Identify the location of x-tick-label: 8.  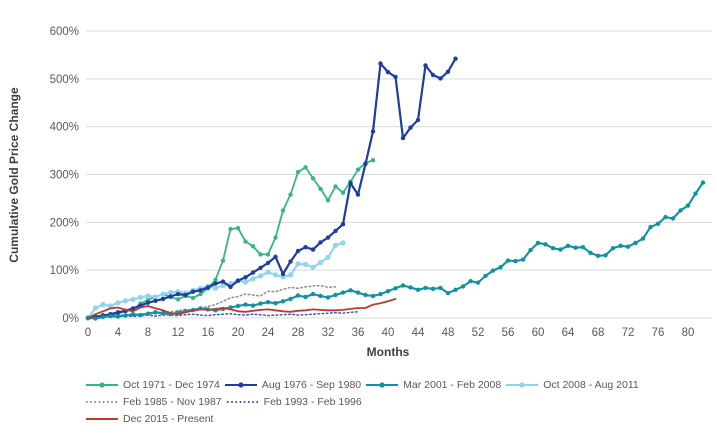
(148, 333).